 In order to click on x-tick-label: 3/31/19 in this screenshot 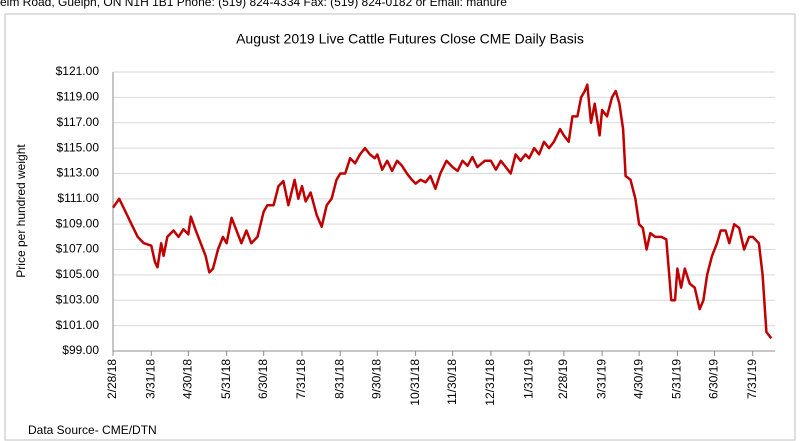, I will do `click(601, 379)`.